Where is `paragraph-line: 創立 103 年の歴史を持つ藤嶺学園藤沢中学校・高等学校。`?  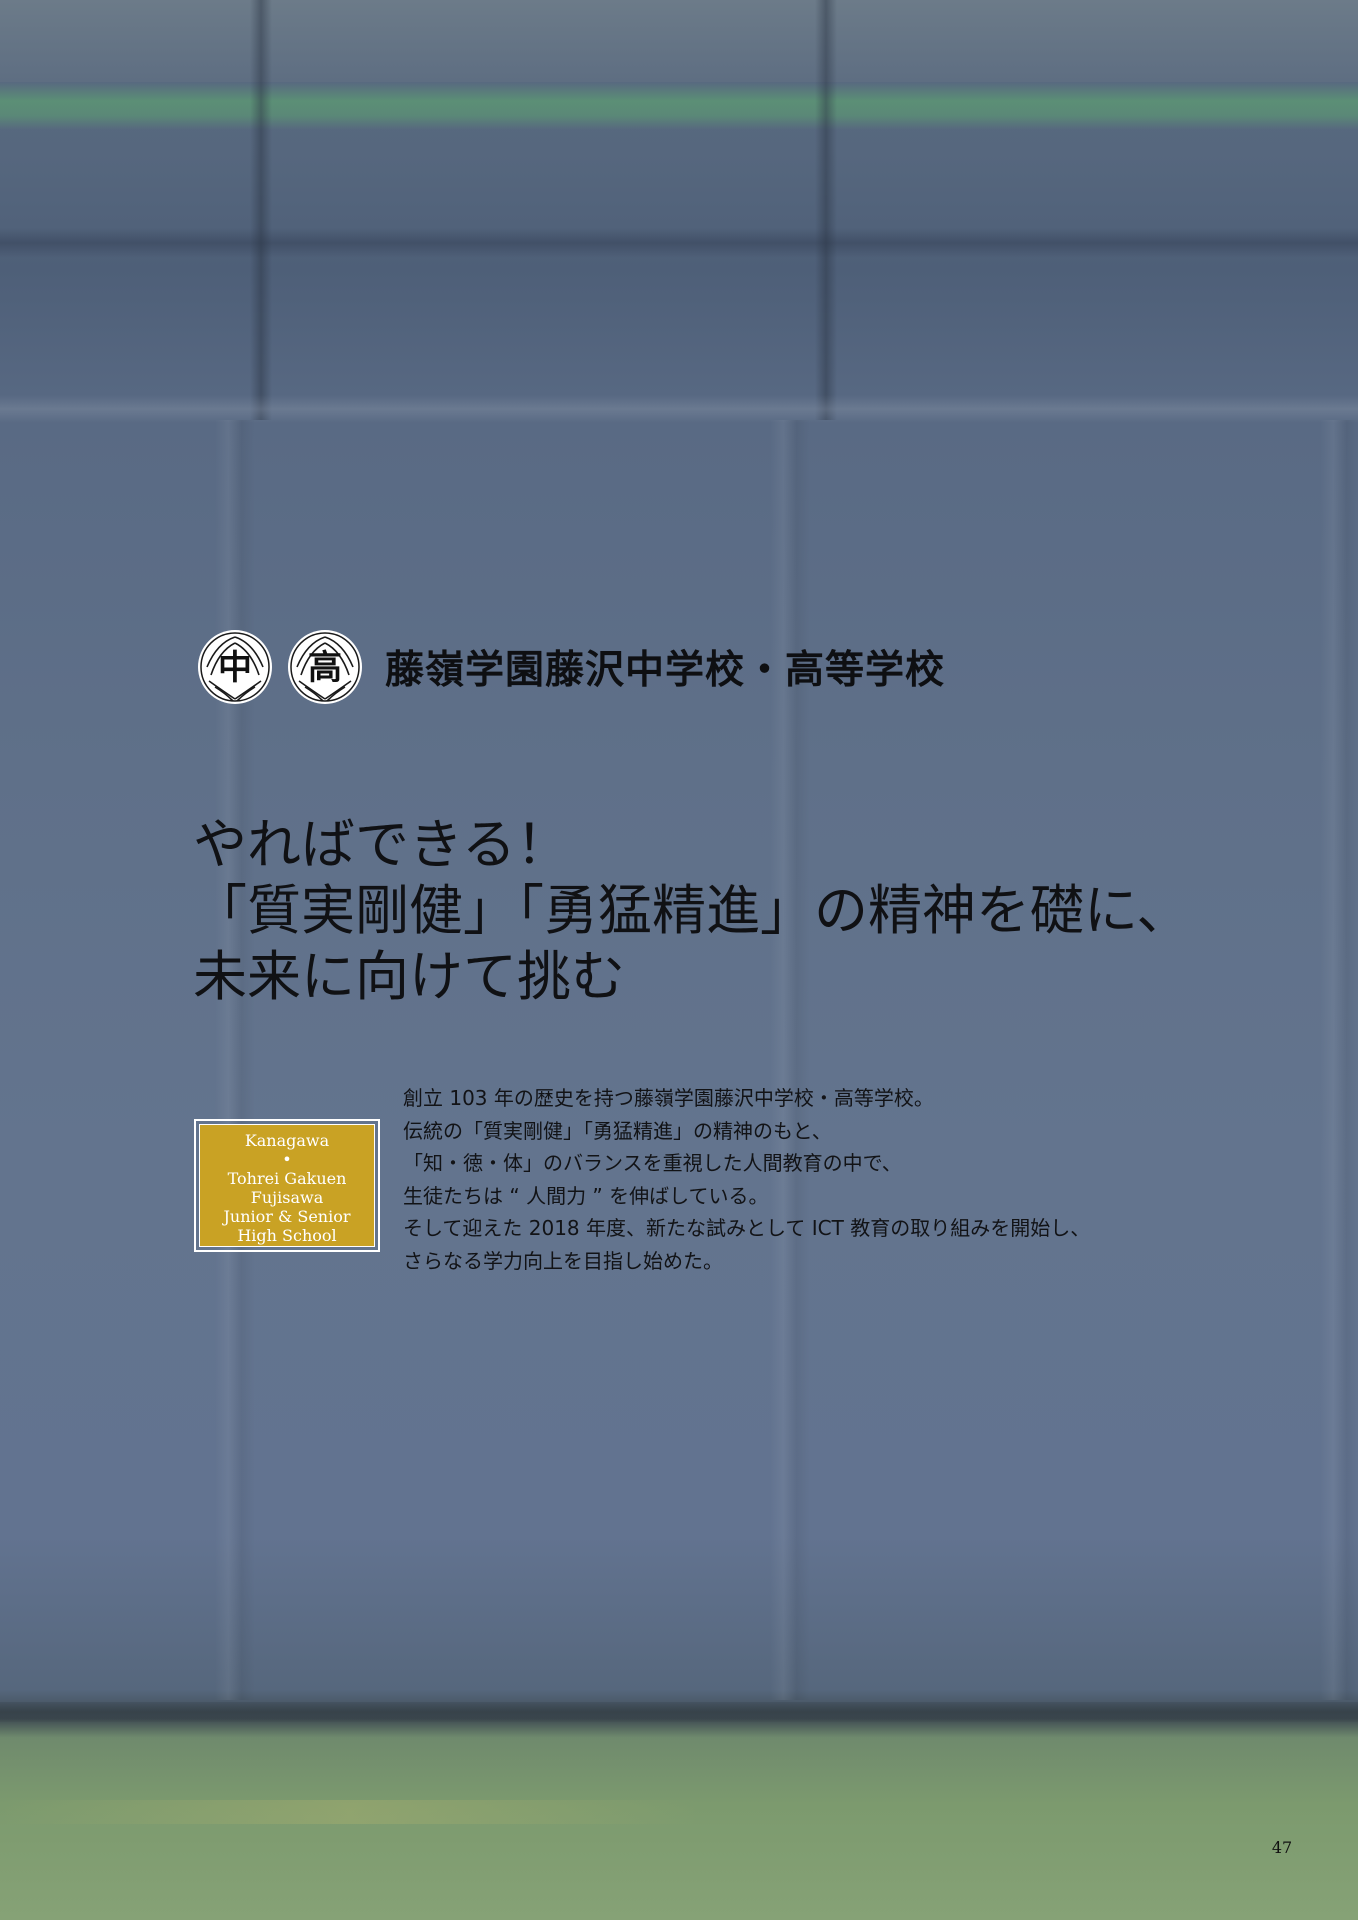 paragraph-line: 創立 103 年の歴史を持つ藤嶺学園藤沢中学校・高等学校。 is located at coordinates (668, 1098).